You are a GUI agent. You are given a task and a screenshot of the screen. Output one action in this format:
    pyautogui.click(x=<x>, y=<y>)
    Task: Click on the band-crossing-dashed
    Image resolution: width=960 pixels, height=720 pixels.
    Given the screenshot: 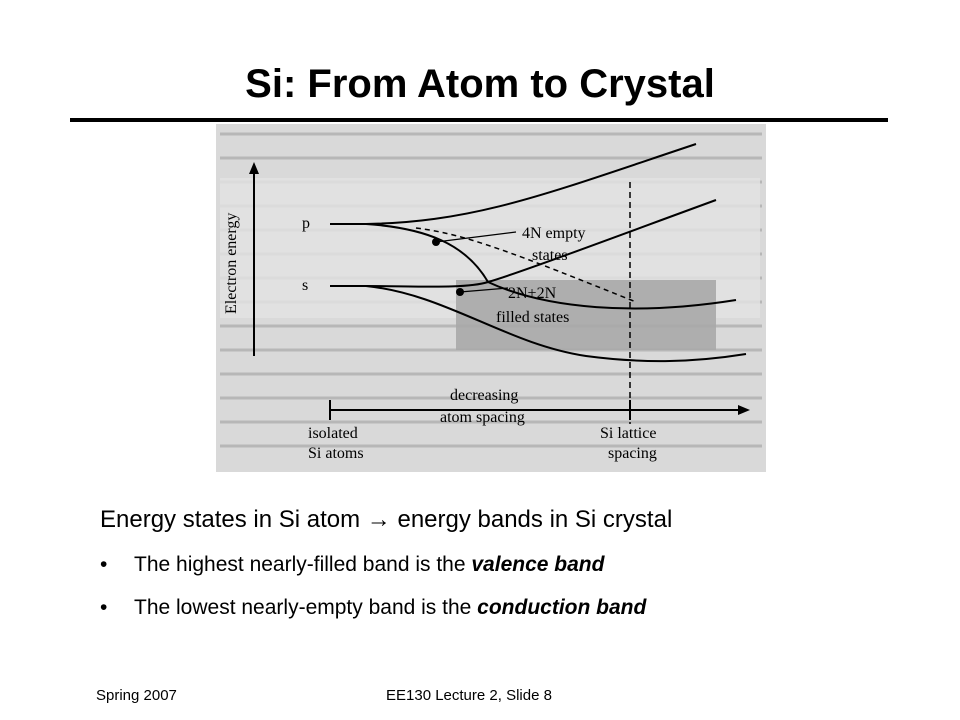 What is the action you would take?
    pyautogui.click(x=526, y=265)
    